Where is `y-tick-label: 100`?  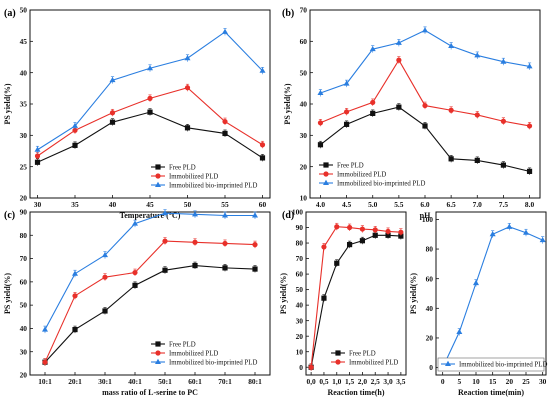
y-tick-label: 100 is located at coordinates (427, 219).